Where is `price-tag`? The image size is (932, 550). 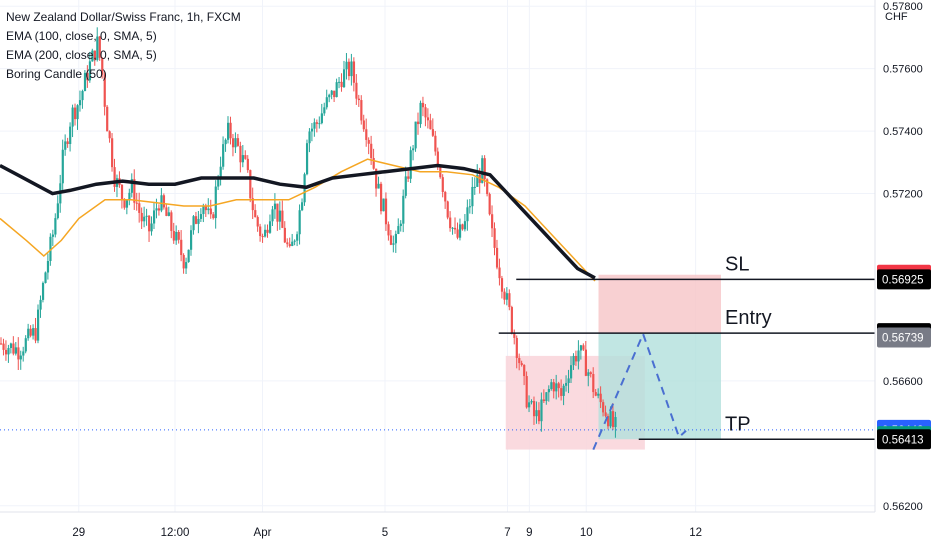 price-tag is located at coordinates (904, 337).